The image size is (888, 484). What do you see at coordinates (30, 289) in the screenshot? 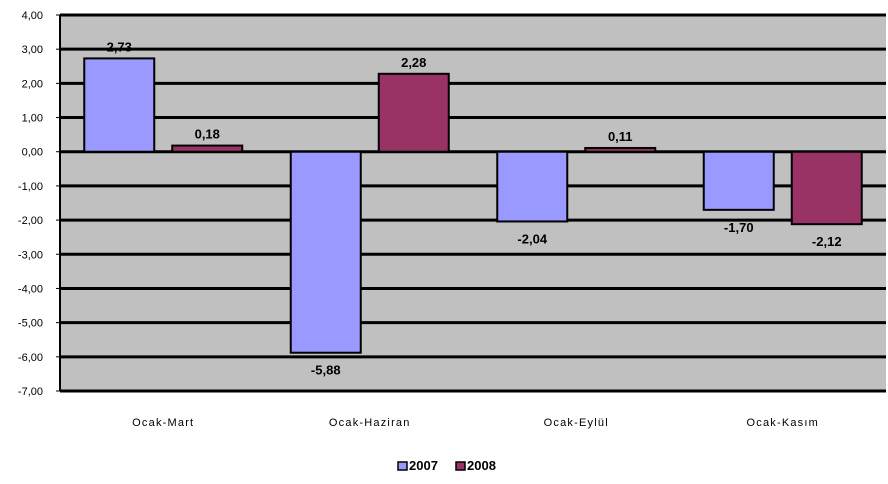
I see `y-tick-label: -4,00` at bounding box center [30, 289].